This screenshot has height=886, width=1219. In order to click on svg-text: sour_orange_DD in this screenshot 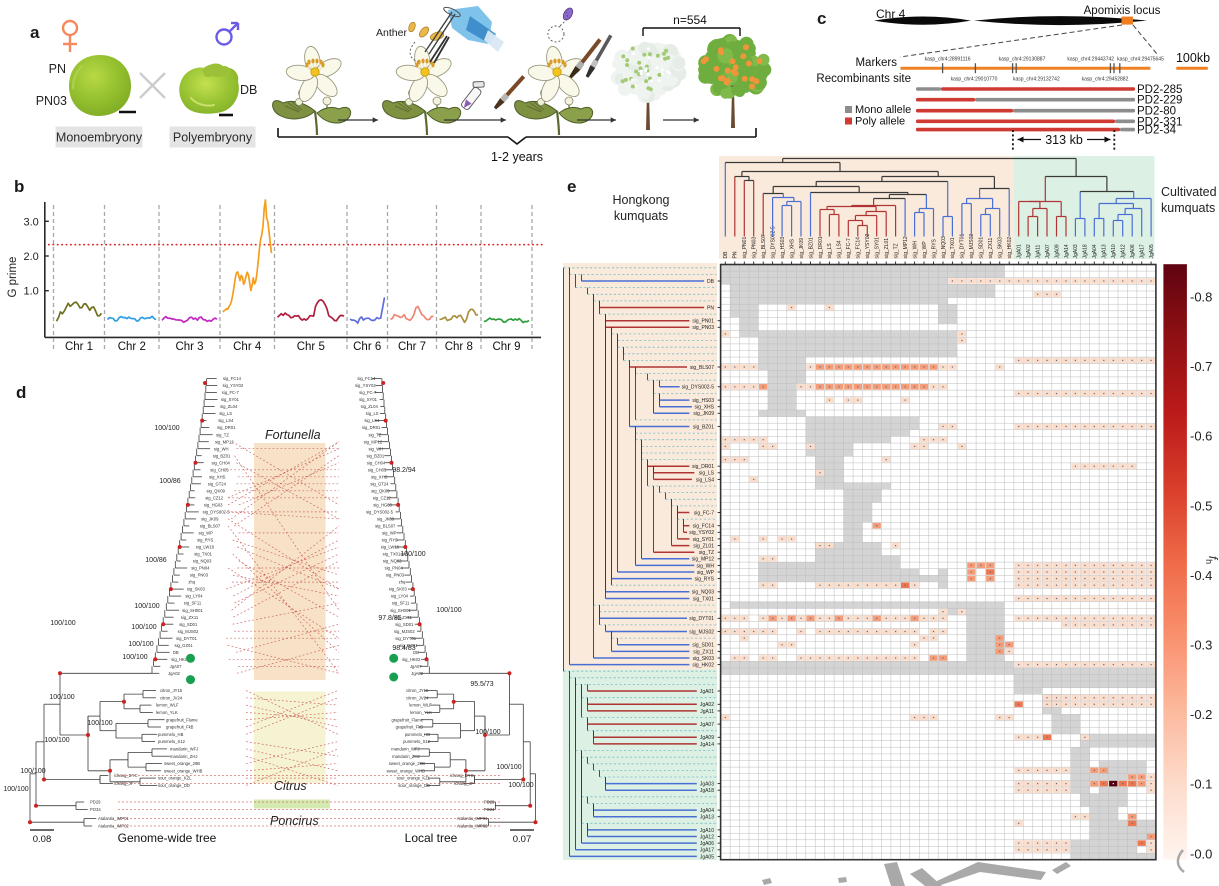, I will do `click(414, 785)`.